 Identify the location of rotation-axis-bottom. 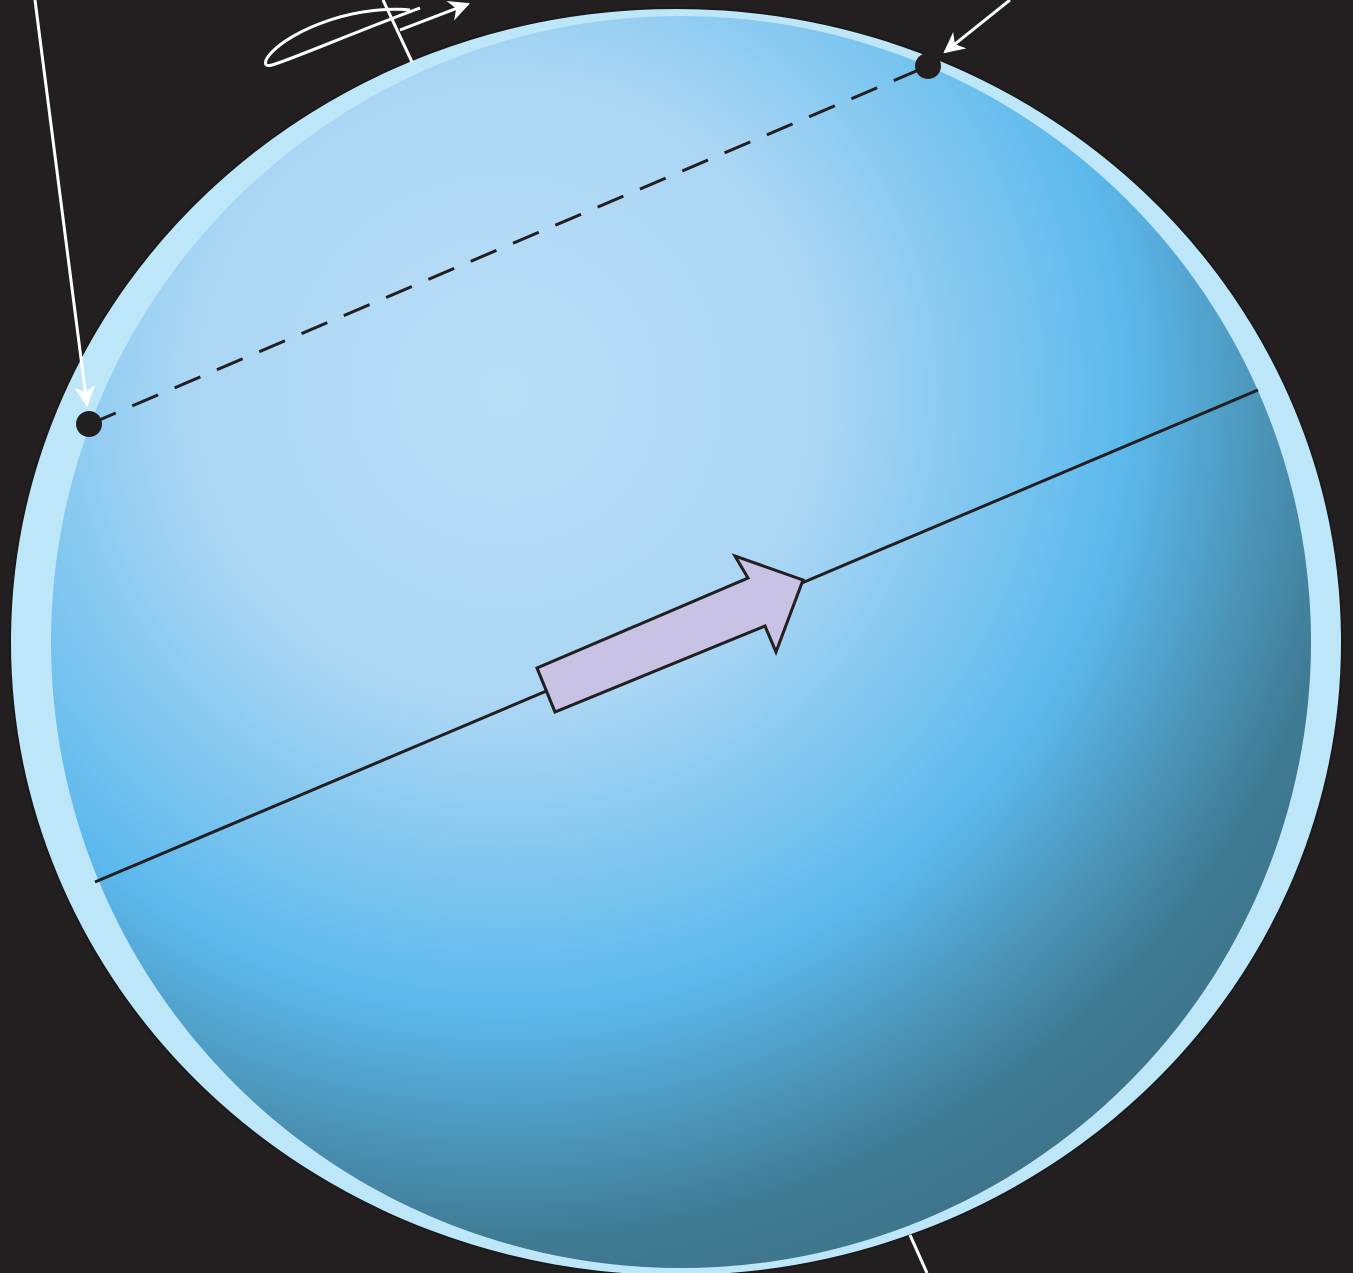
(918, 1253).